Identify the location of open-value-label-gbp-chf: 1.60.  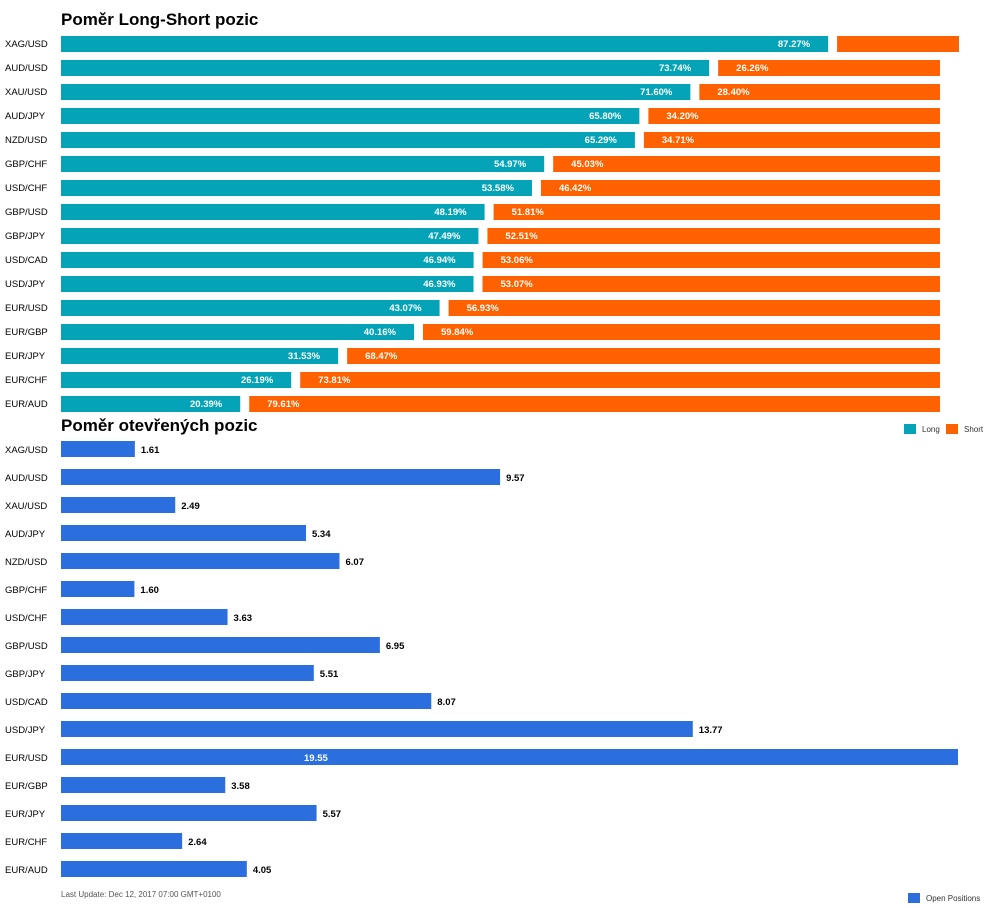
(149, 590).